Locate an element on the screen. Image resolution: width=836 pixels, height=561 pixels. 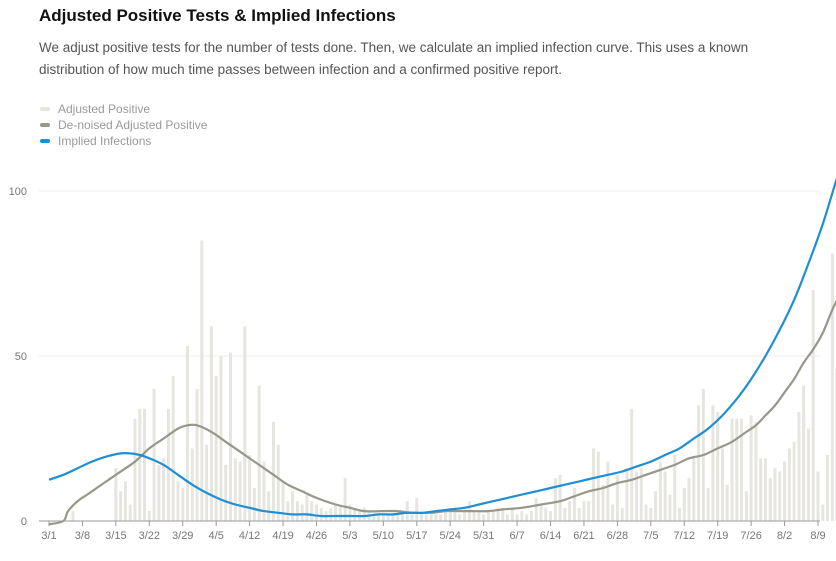
legend-label-denoised: De-noised Adjusted Positive is located at coordinates (133, 125).